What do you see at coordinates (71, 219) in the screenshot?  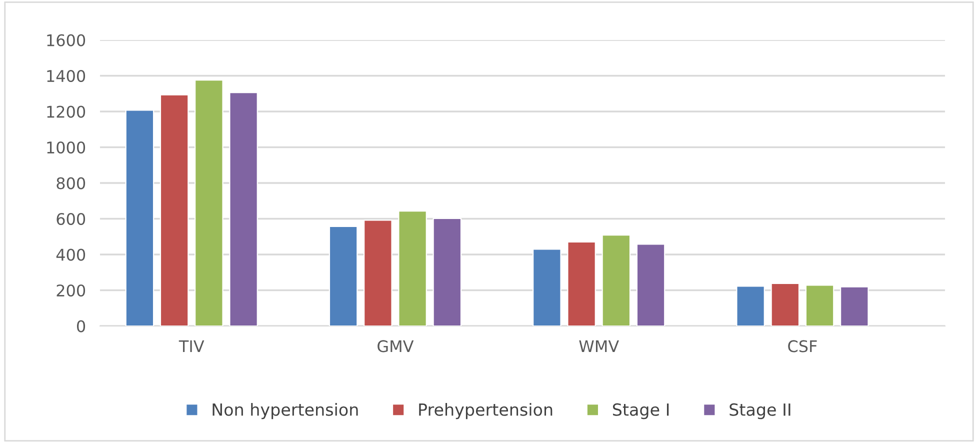 I see `y-tick-label: 600` at bounding box center [71, 219].